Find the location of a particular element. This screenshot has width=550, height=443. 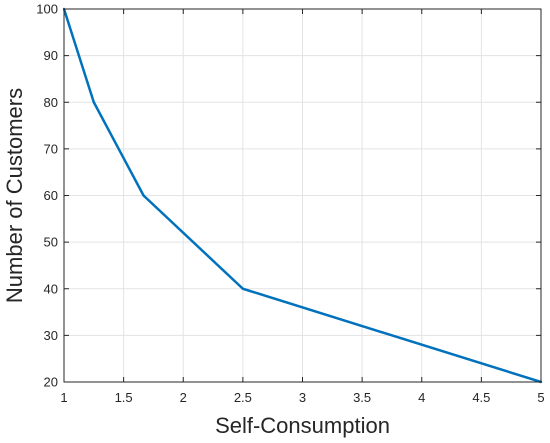

x-tick-label: 1.5 is located at coordinates (124, 397).